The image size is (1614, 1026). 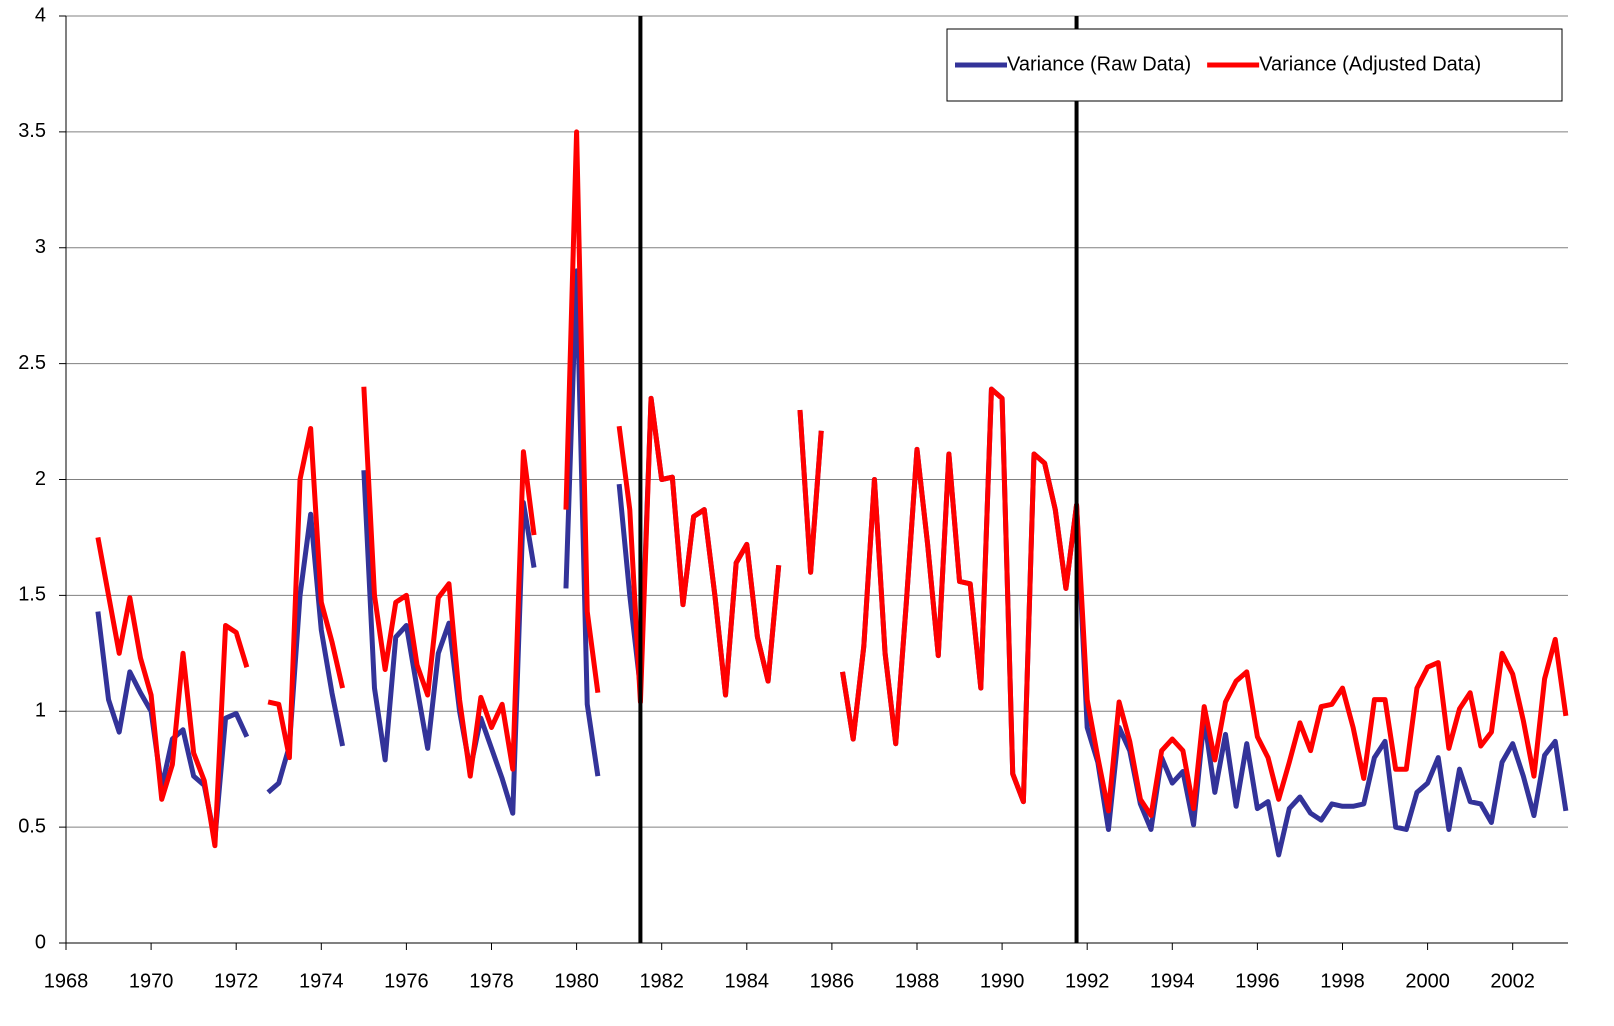 I want to click on y-tick-label: 3.5, so click(x=32, y=131).